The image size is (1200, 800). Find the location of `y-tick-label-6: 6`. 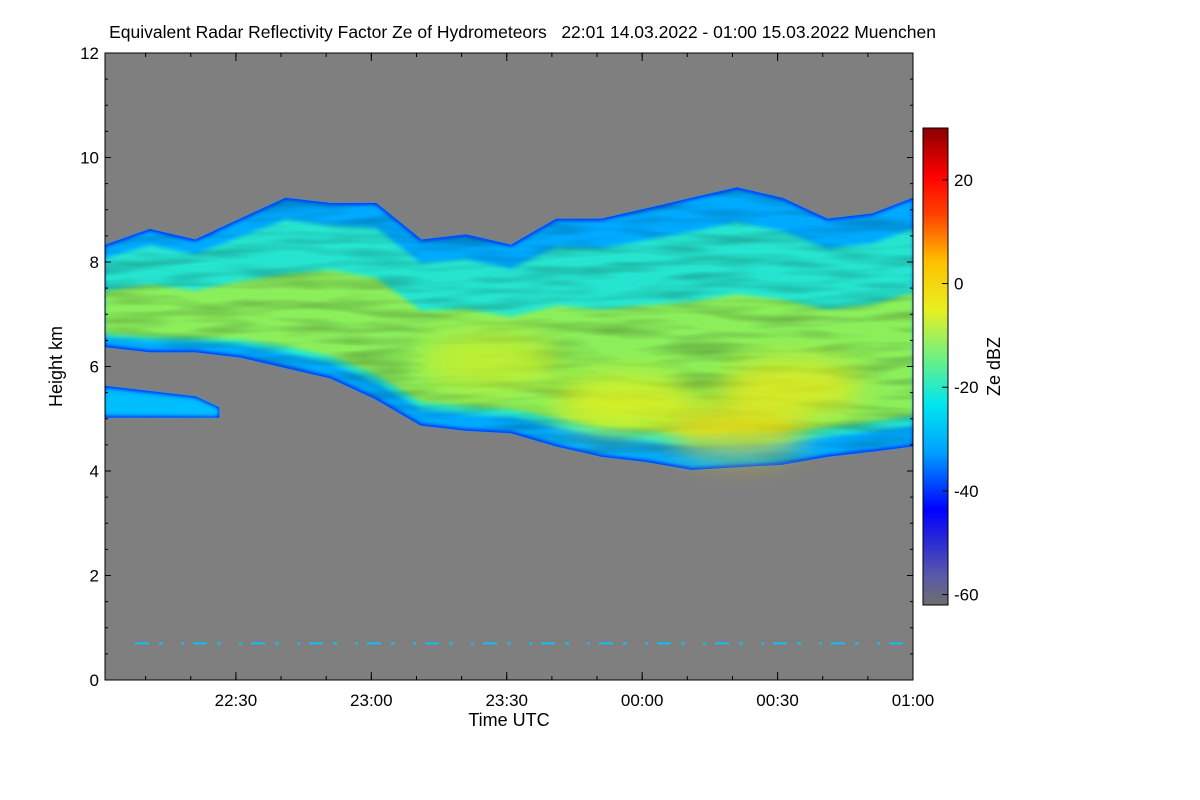

y-tick-label-6: 6 is located at coordinates (94, 367).